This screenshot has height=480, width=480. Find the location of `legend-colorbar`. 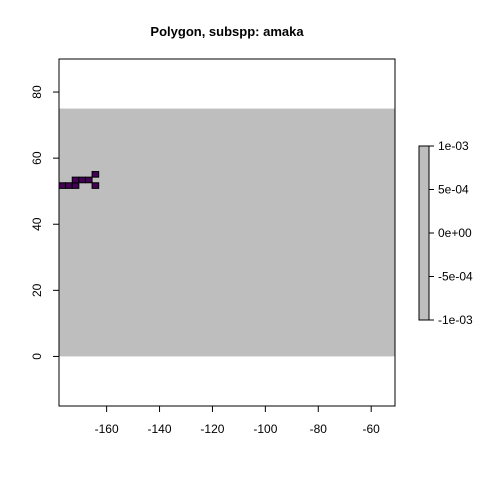

legend-colorbar is located at coordinates (424, 233).